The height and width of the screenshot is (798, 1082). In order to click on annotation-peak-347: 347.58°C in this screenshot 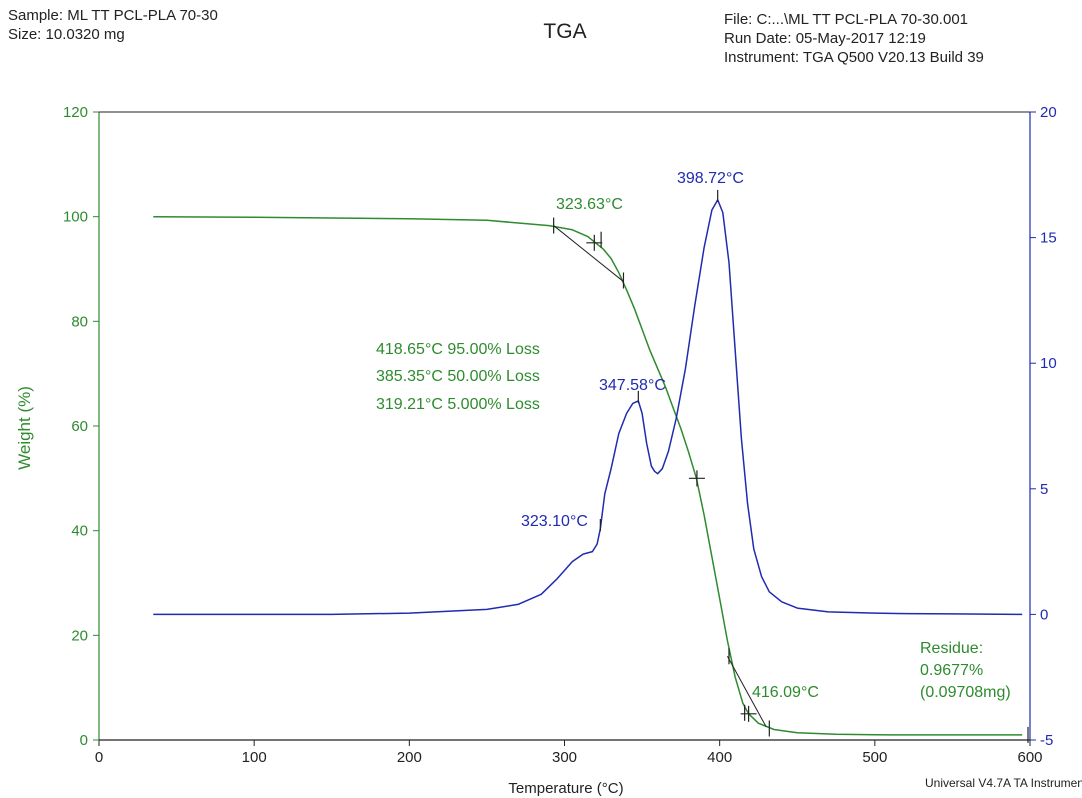, I will do `click(632, 385)`.